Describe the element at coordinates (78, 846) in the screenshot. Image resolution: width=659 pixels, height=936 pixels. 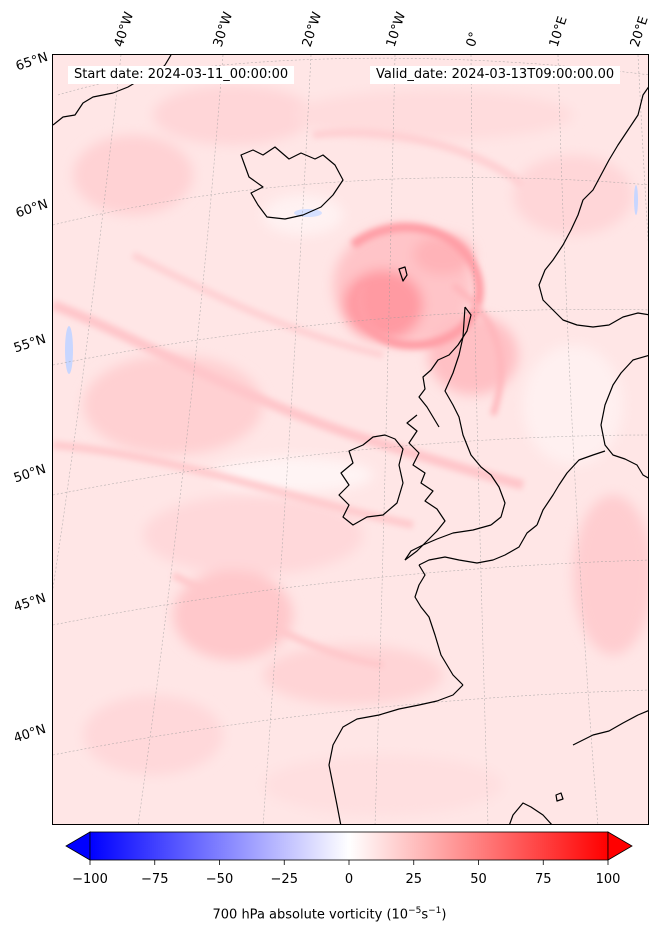
I see `colorbar-extend-low` at that location.